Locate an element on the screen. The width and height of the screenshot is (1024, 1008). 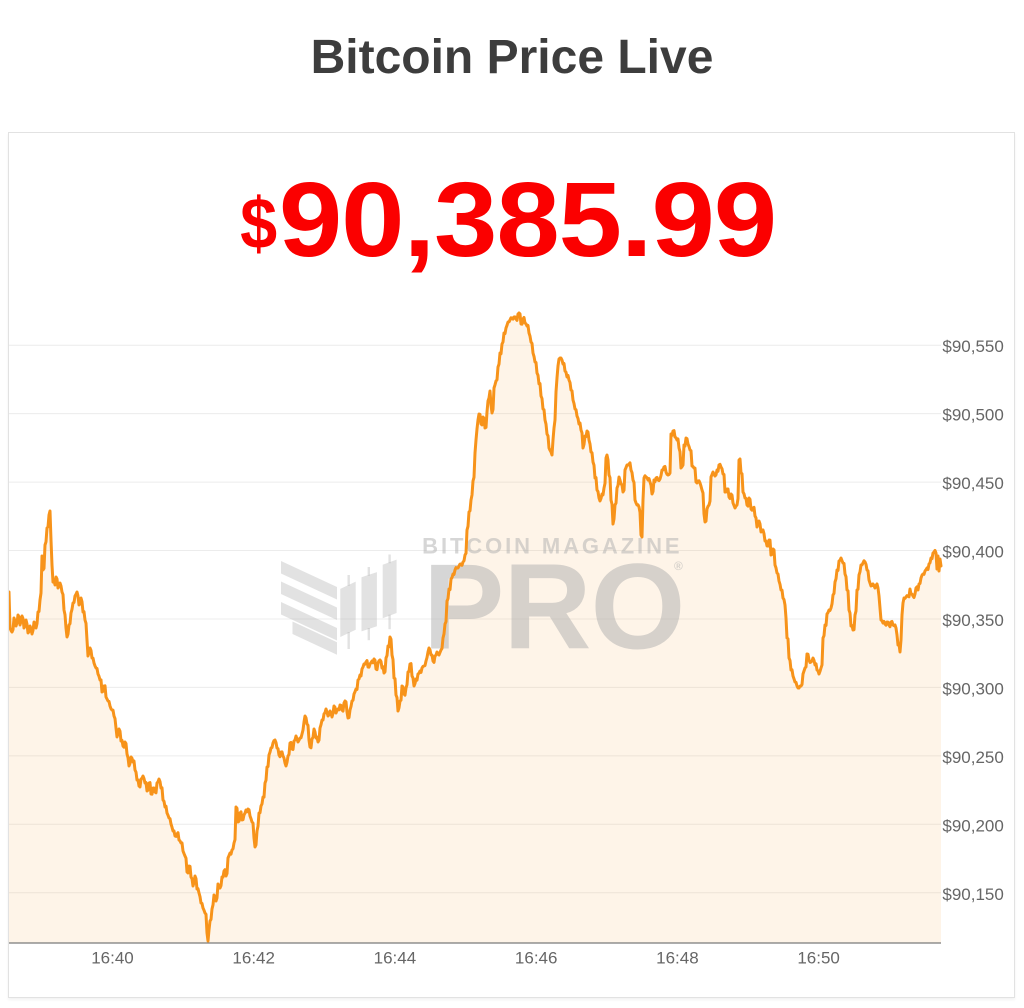
svg-text: $90,400 is located at coordinates (972, 552).